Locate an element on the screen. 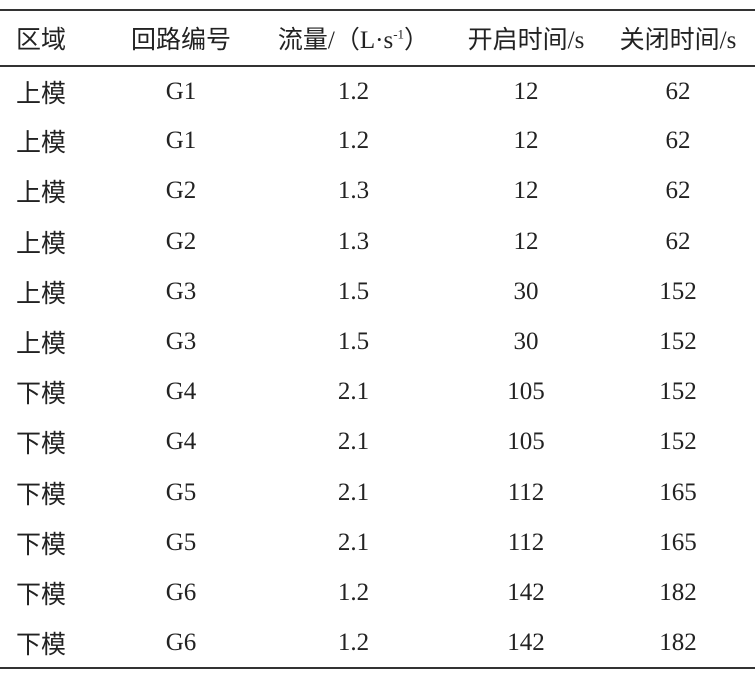 This screenshot has width=755, height=680. header-loop-id: 回路编号 is located at coordinates (180, 40).